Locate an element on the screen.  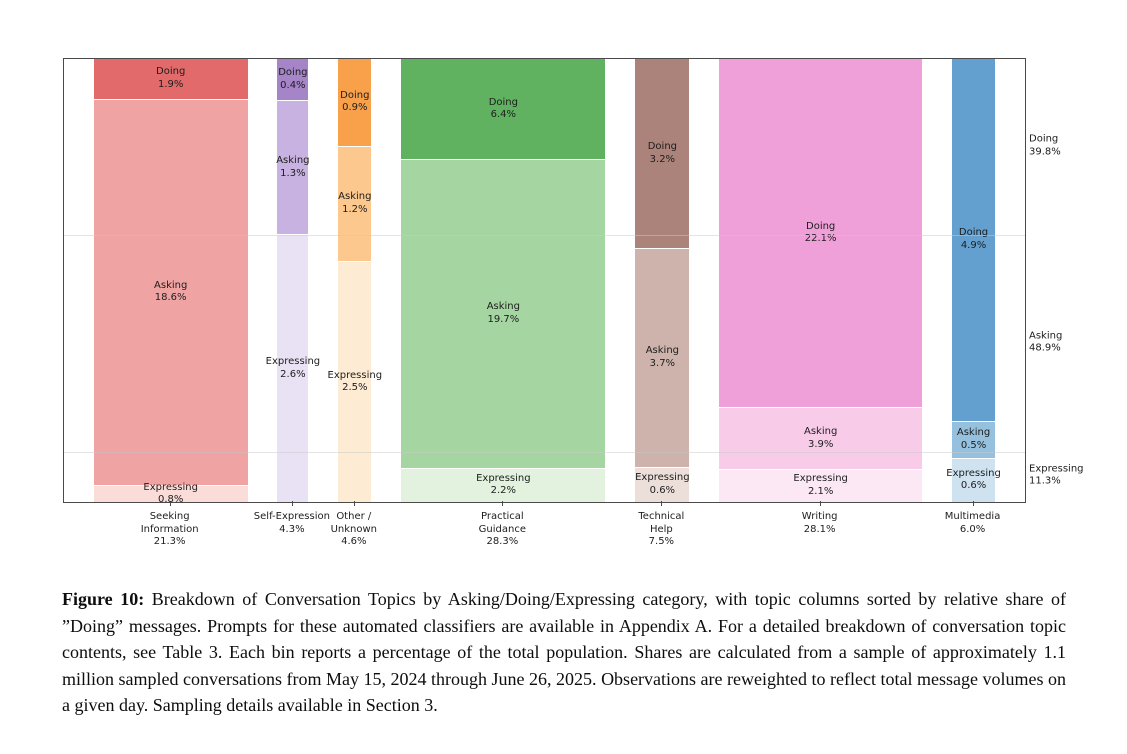
topic-column-5: Doing 22.1% Asking 3.9% Expressing 2.1% is located at coordinates (821, 280).